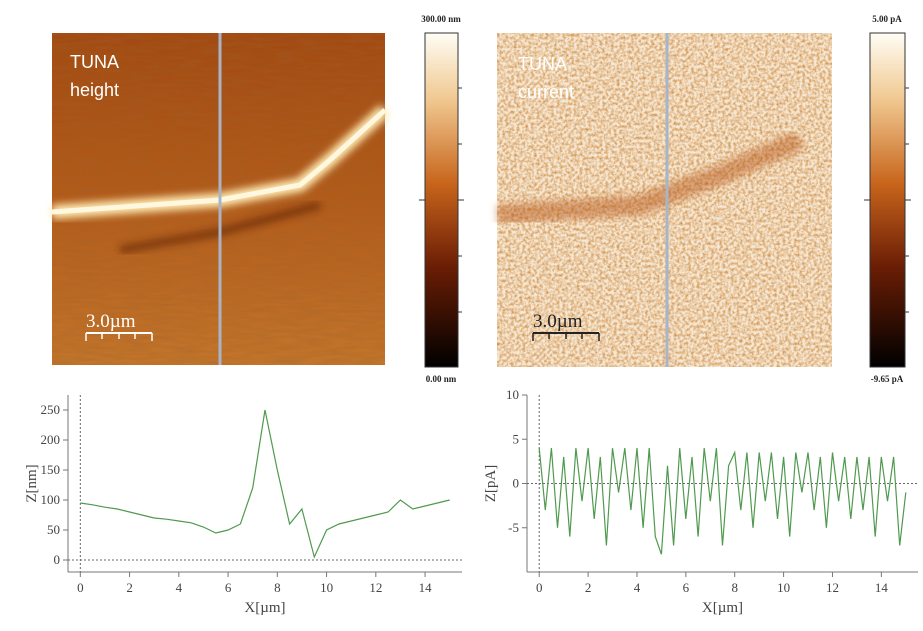 The height and width of the screenshot is (631, 923). I want to click on y-tick-label: -5, so click(513, 527).